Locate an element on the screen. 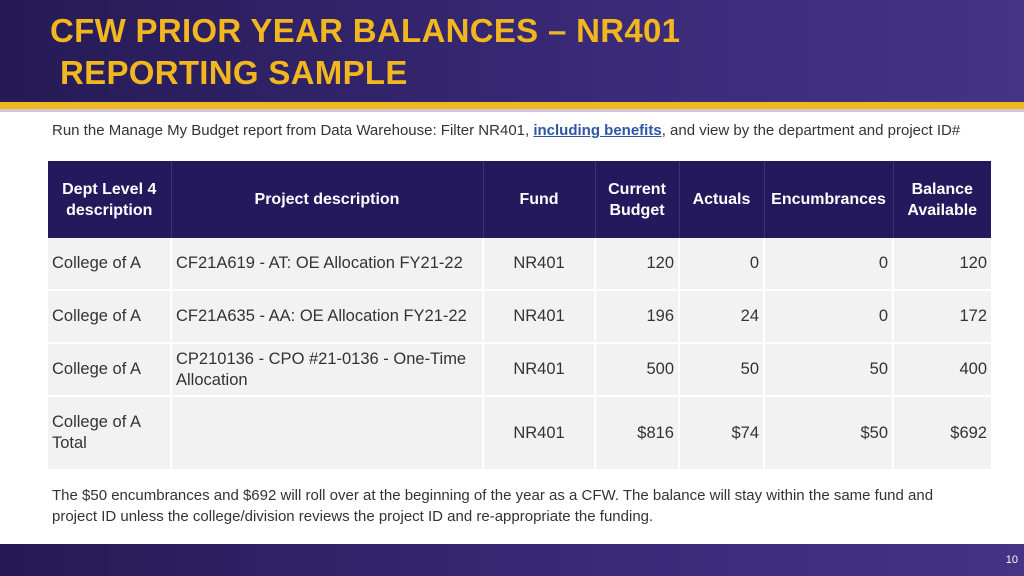 Image resolution: width=1024 pixels, height=576 pixels. cell-budget: $816 is located at coordinates (637, 433).